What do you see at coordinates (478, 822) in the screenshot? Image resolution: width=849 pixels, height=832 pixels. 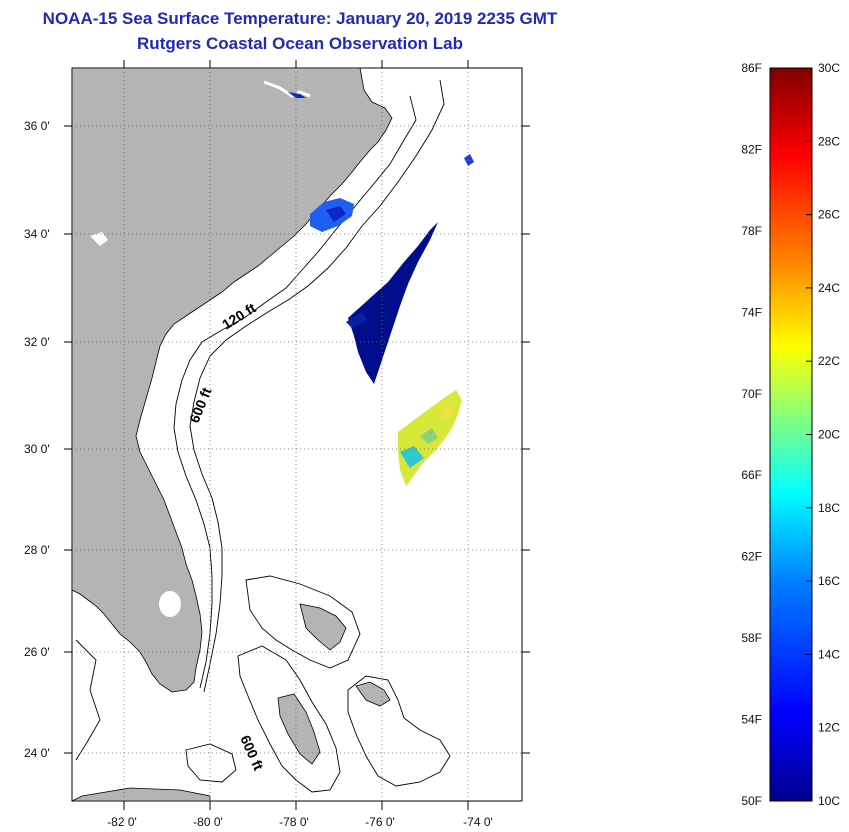 I see `lon-tick-label: -74 0'` at bounding box center [478, 822].